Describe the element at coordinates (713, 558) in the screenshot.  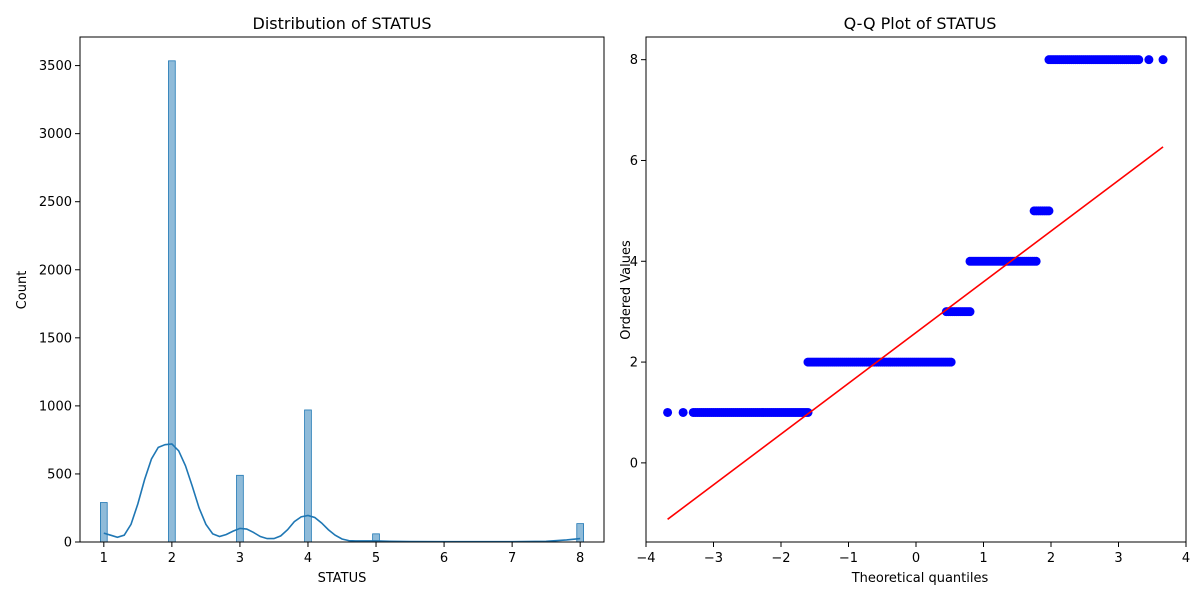
I see `x-tick-label: −3` at that location.